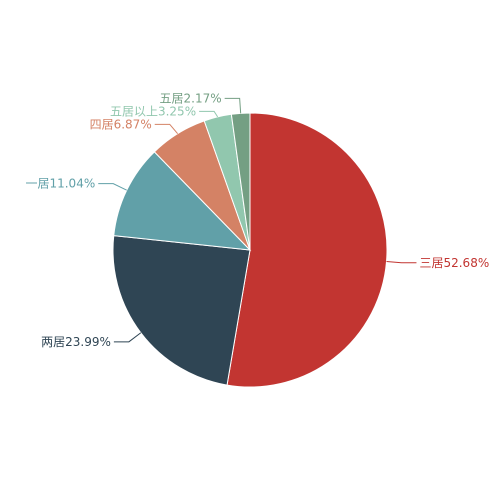 This screenshot has width=500, height=500. Describe the element at coordinates (88, 341) in the screenshot. I see `slice-label-value: 23.99%` at that location.